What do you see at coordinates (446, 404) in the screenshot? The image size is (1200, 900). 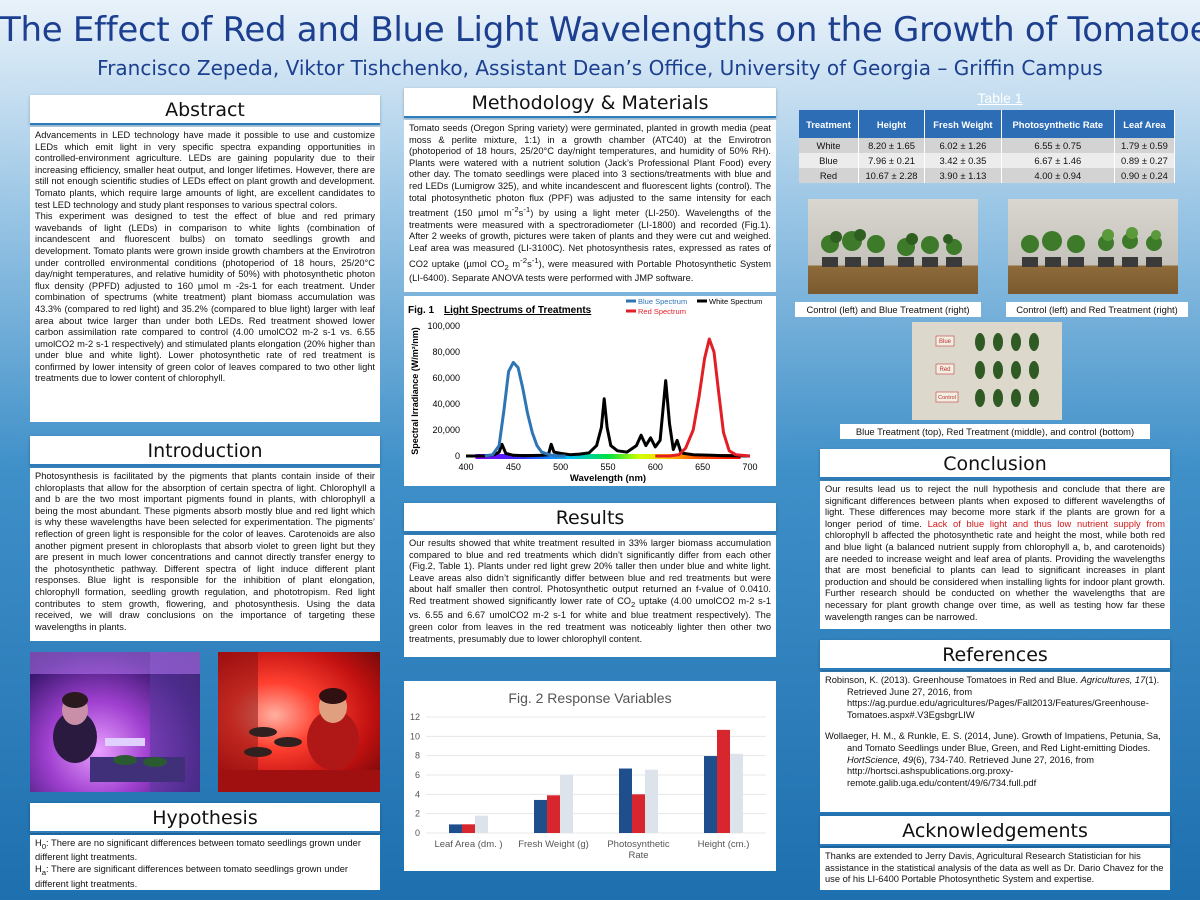 I see `fig1-y-tick-label: 40,000` at bounding box center [446, 404].